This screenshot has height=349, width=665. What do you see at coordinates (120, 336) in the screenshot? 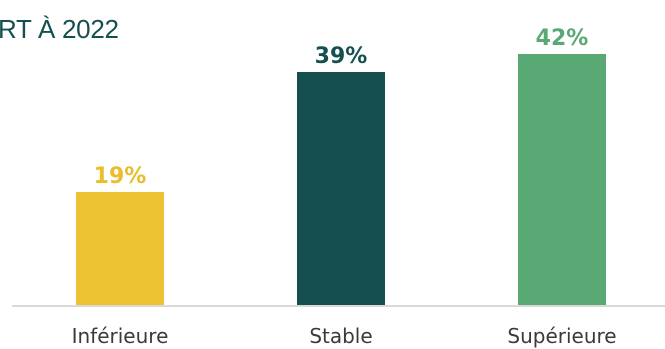
I see `category-label-inferieure: Inférieure` at bounding box center [120, 336].